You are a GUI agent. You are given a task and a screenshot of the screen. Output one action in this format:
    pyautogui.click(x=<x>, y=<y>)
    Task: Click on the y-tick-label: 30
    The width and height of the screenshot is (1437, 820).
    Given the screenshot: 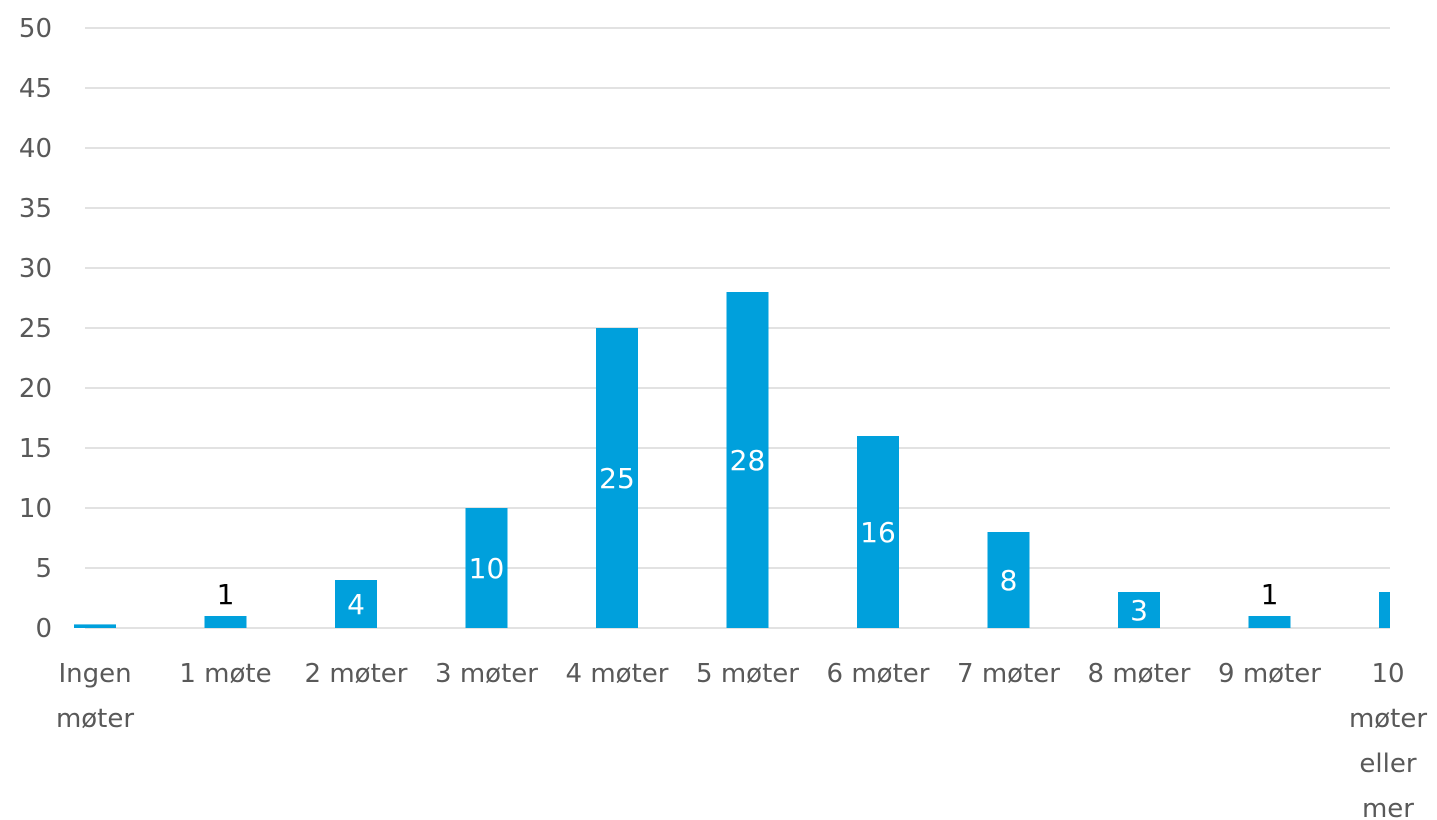 What is the action you would take?
    pyautogui.click(x=35, y=269)
    